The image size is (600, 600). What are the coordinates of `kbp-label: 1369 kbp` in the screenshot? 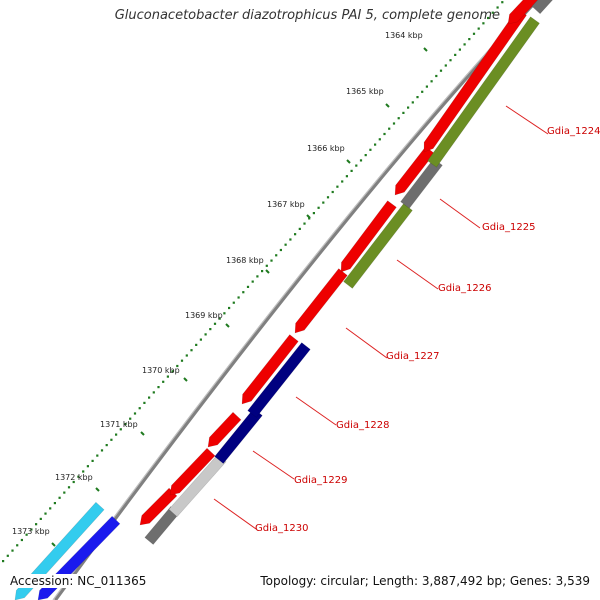 It's located at (204, 315).